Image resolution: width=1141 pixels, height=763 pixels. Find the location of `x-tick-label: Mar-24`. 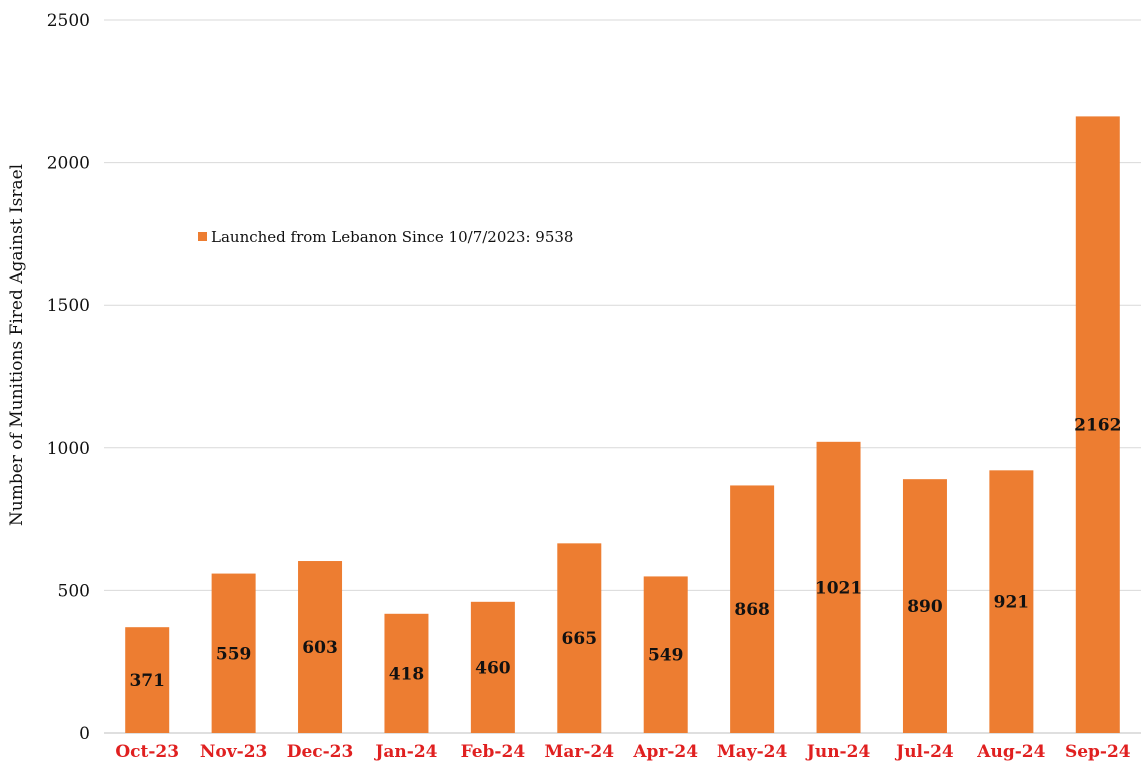

x-tick-label: Mar-24 is located at coordinates (580, 752).